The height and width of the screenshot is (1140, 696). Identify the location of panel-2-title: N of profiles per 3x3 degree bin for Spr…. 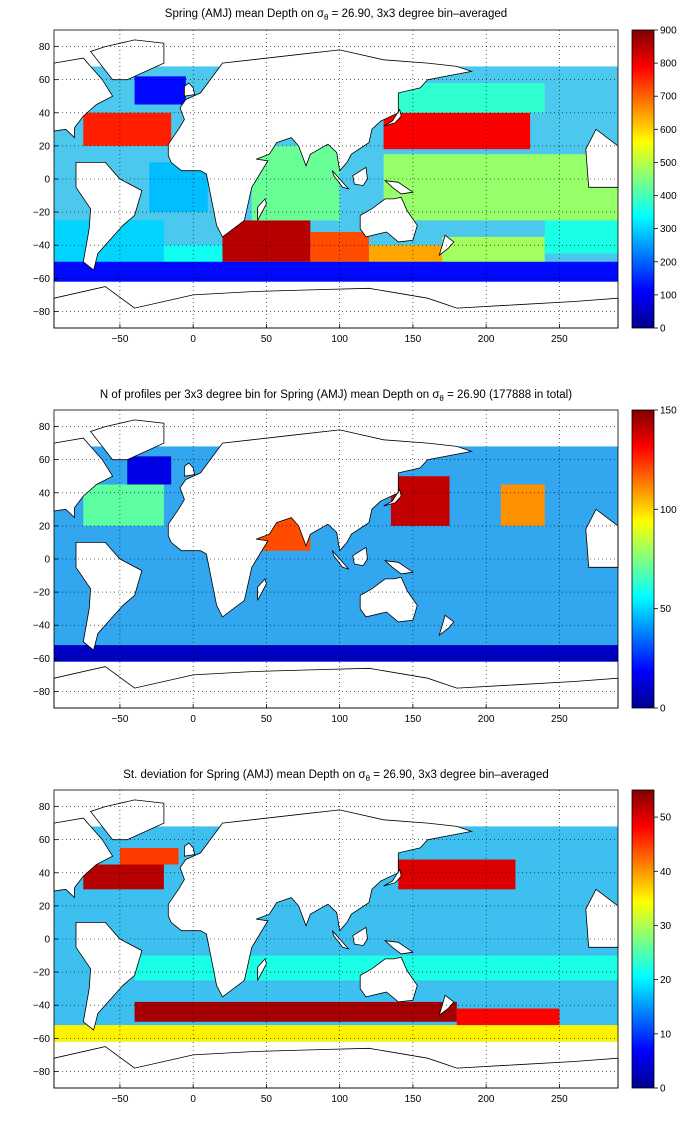
(336, 396).